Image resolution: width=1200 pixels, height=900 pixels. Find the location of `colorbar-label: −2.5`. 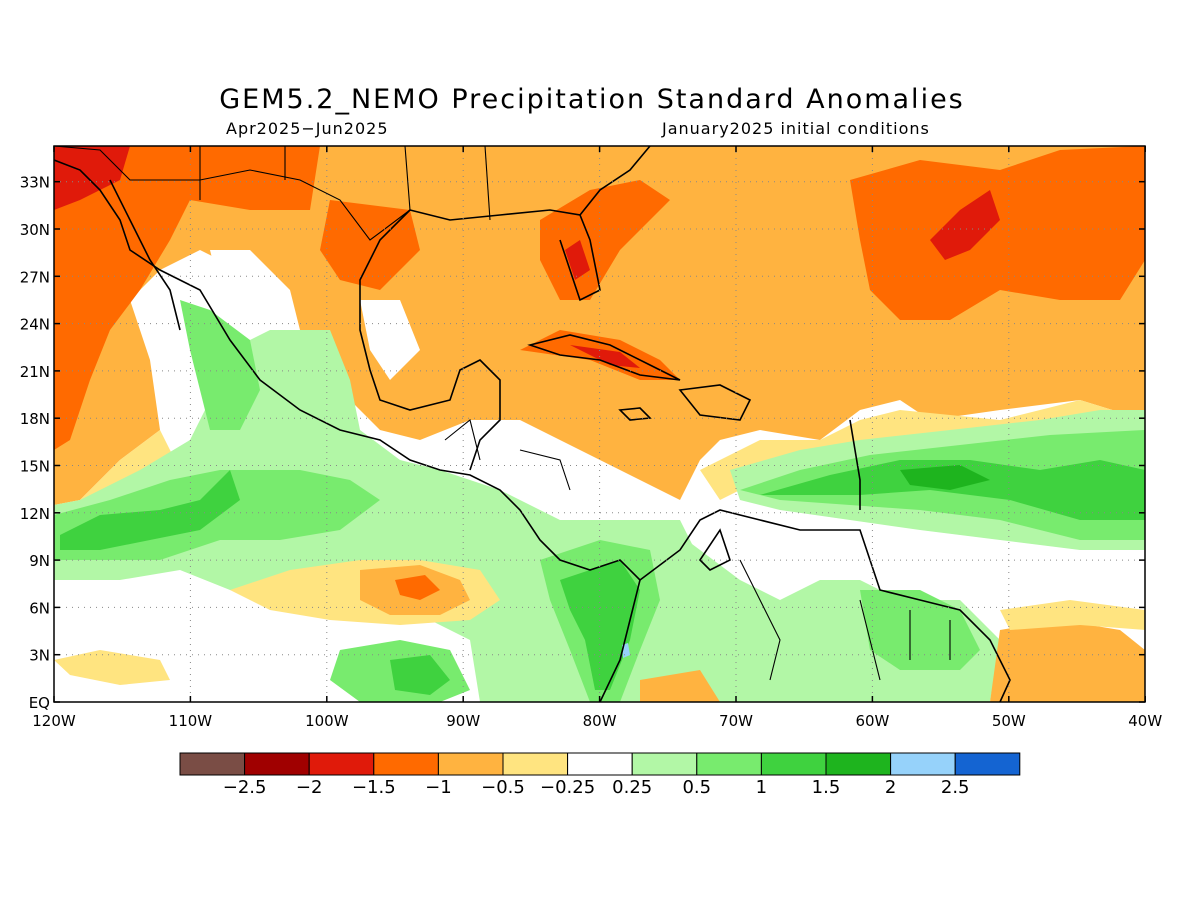

colorbar-label: −2.5 is located at coordinates (245, 787).